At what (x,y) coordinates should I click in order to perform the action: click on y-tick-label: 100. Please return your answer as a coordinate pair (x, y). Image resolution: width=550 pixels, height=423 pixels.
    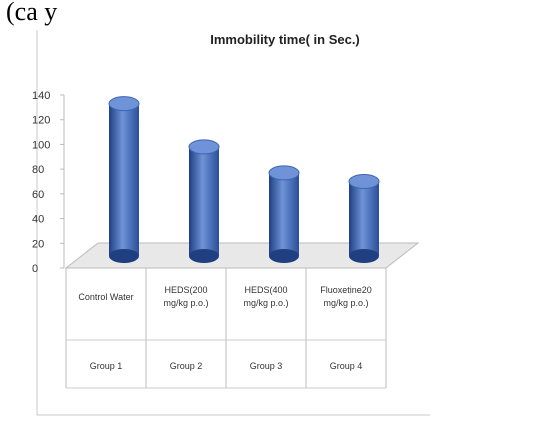
    Looking at the image, I should click on (41, 145).